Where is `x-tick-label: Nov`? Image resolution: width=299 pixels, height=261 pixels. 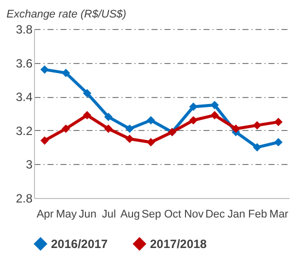 x-tick-label: Nov is located at coordinates (194, 214).